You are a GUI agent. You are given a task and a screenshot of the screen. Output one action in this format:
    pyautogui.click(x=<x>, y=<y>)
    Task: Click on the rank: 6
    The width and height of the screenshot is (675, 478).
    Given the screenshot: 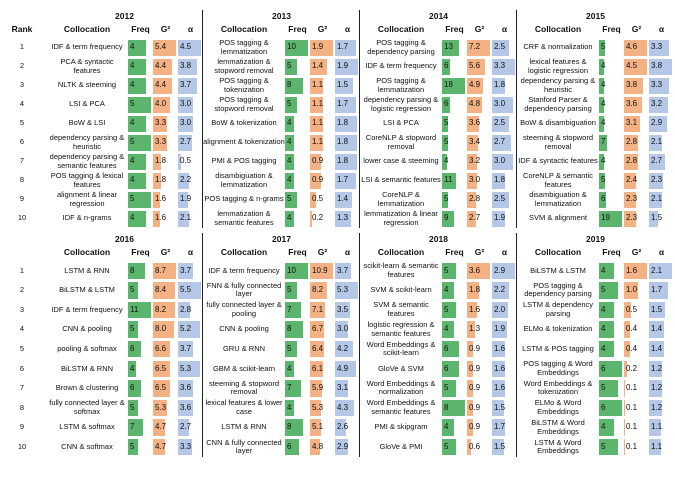 What is the action you would take?
    pyautogui.click(x=22, y=368)
    